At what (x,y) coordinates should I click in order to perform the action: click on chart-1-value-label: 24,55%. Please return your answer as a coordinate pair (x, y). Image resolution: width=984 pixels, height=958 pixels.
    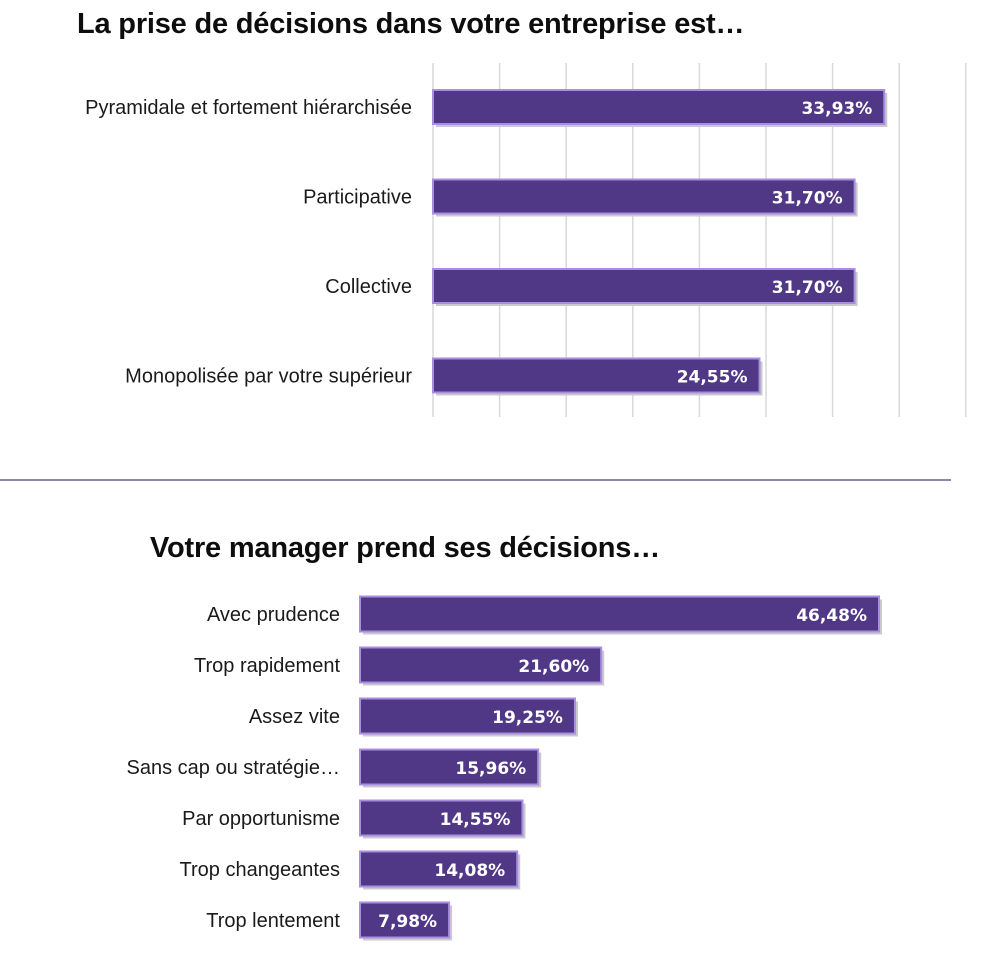
    Looking at the image, I should click on (712, 378).